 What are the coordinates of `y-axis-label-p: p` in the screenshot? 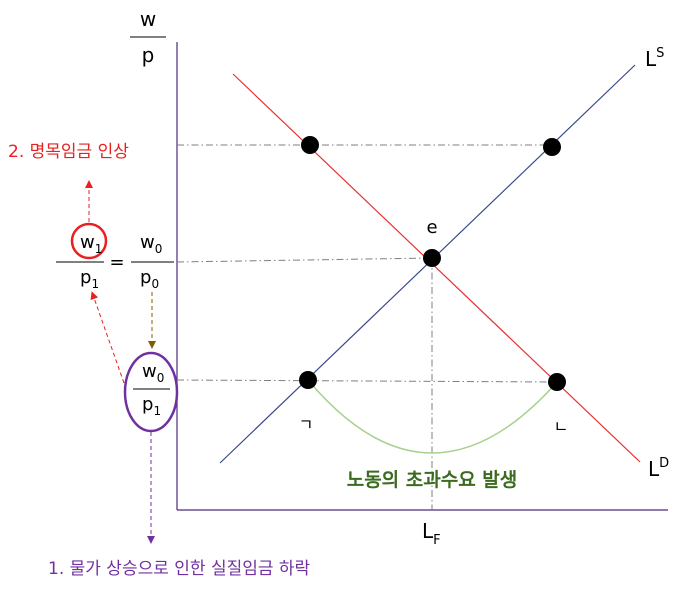 It's located at (148, 55).